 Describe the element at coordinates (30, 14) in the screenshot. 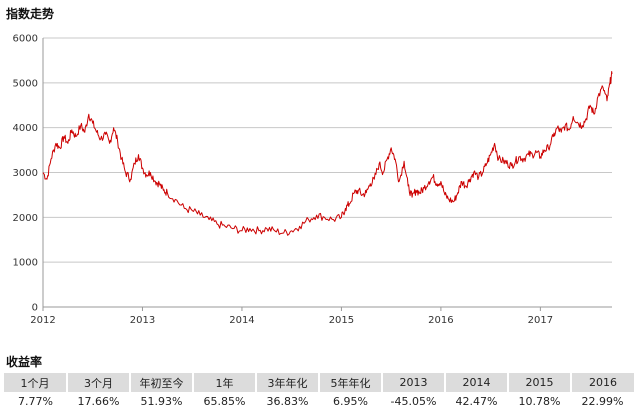

I see `chart-title: 指数走势` at that location.